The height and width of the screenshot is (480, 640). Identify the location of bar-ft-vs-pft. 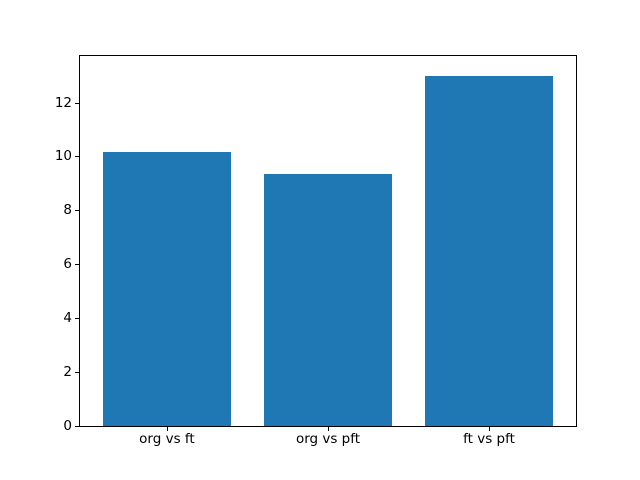
(489, 251).